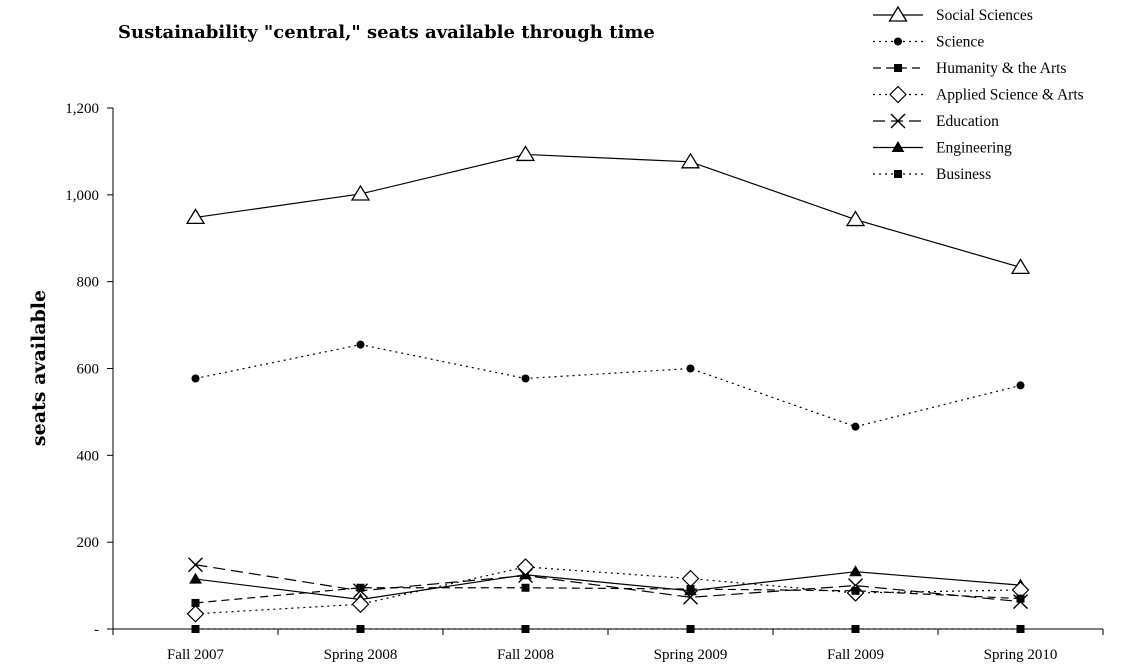  Describe the element at coordinates (932, 174) in the screenshot. I see `legend-item: Business` at that location.